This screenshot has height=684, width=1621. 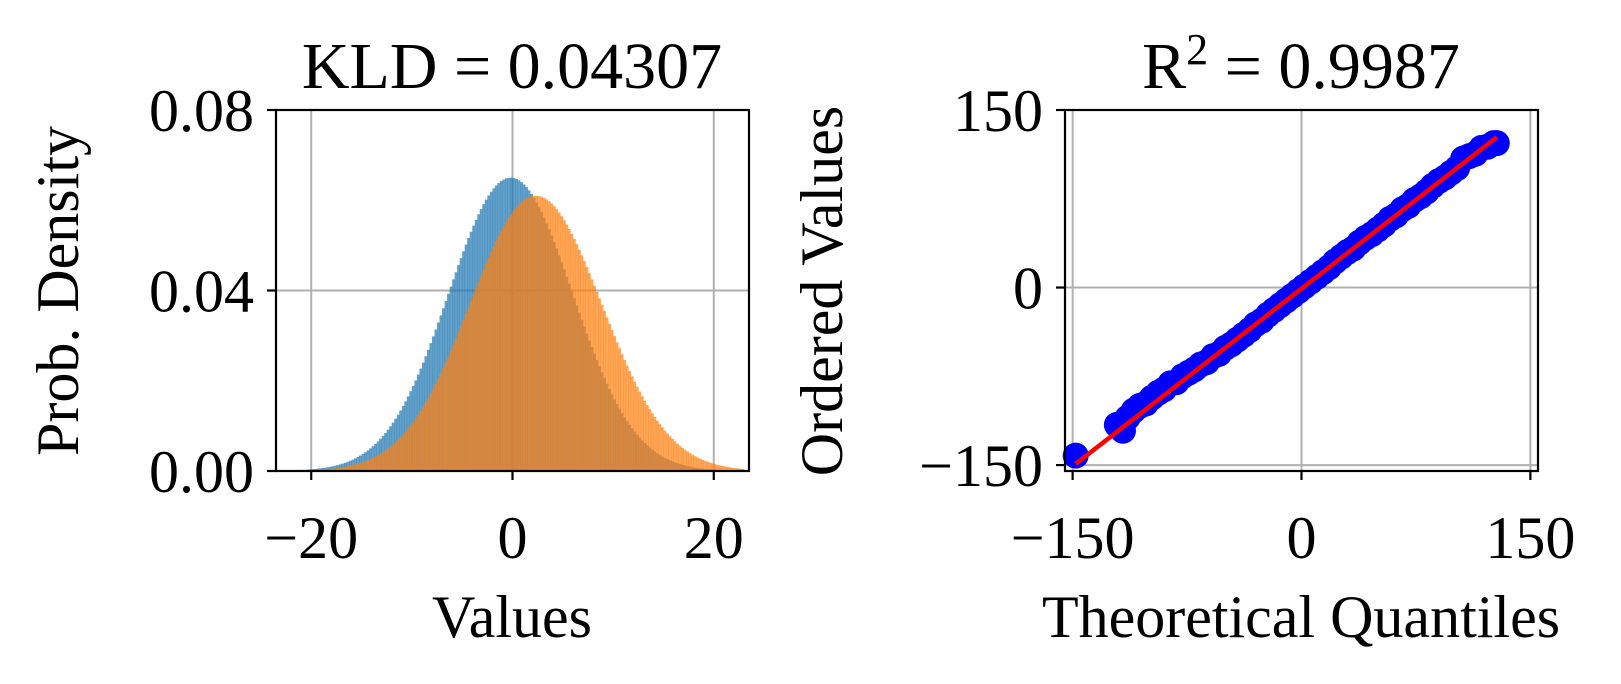 What do you see at coordinates (1302, 538) in the screenshot?
I see `qq-x-tick-label: 0` at bounding box center [1302, 538].